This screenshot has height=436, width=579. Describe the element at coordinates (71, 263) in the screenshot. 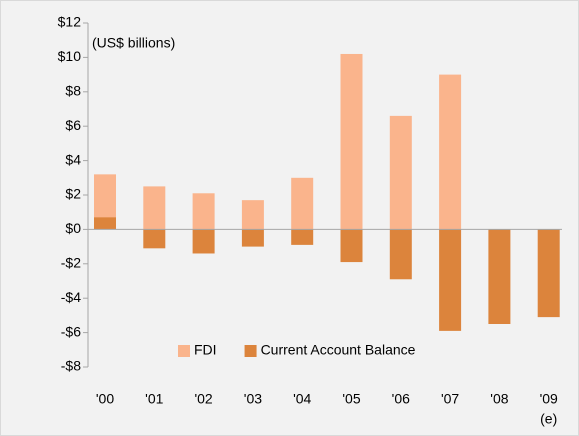

I see `y-tick-label: -$2` at that location.